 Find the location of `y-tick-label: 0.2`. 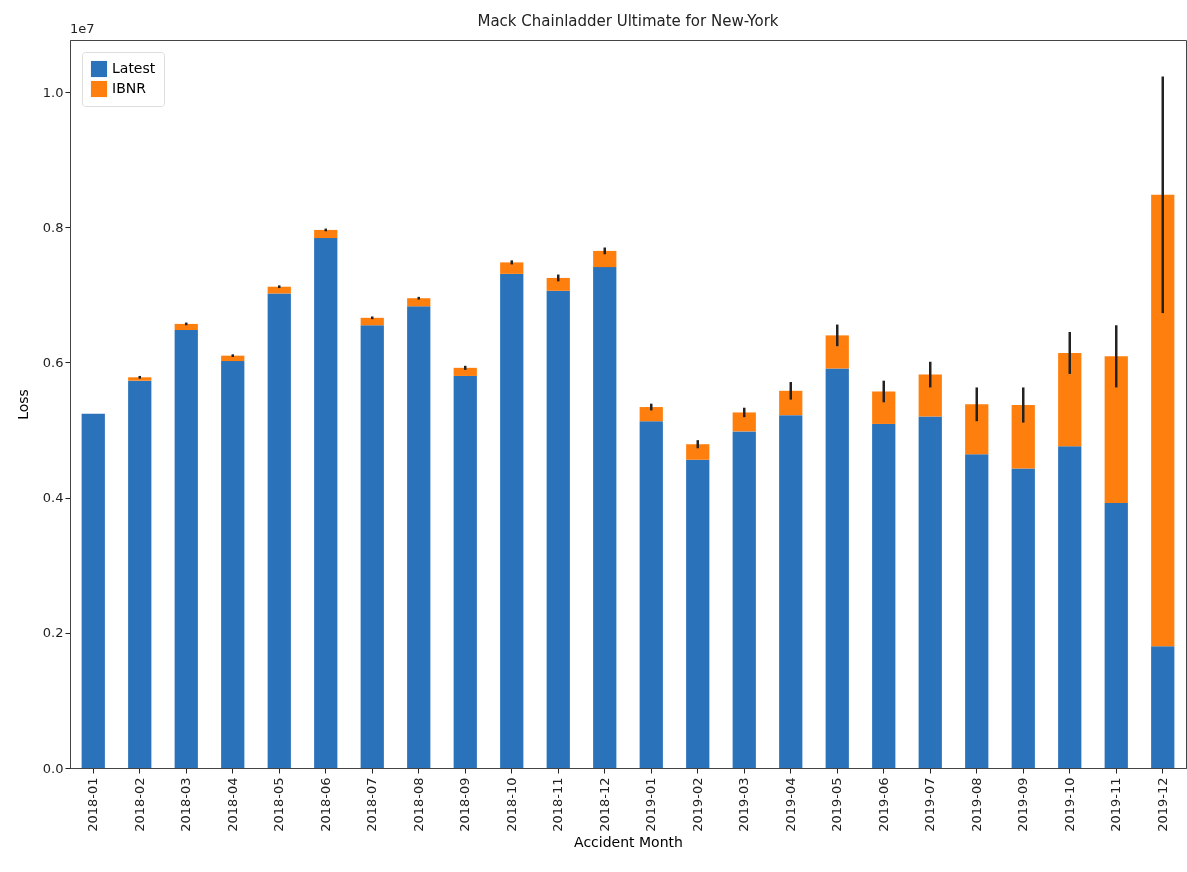

y-tick-label: 0.2 is located at coordinates (53, 633).